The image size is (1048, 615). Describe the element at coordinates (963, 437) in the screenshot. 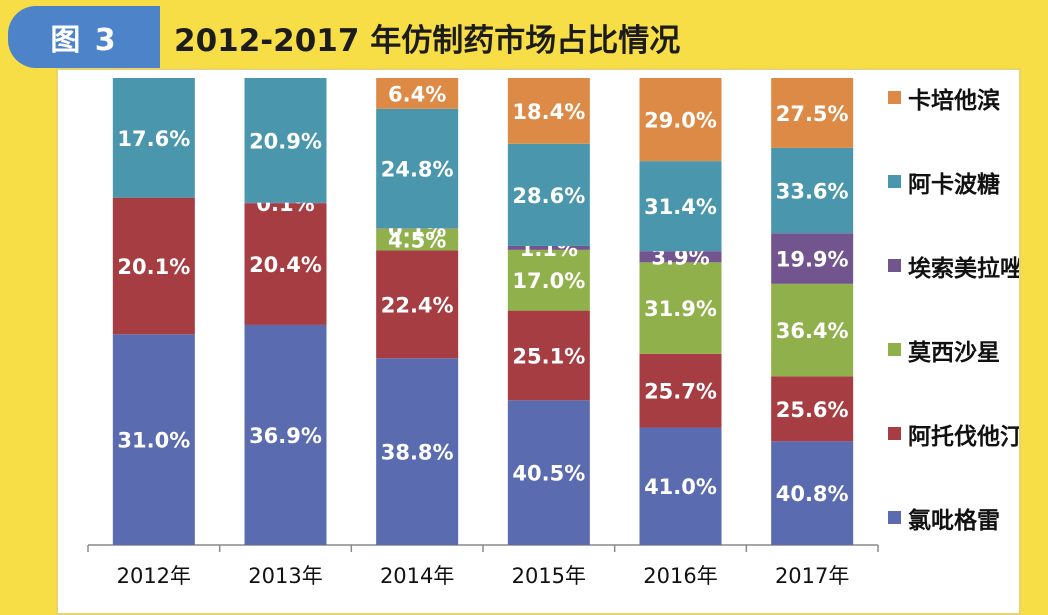

I see `legend-label: 阿托伐他汀` at that location.